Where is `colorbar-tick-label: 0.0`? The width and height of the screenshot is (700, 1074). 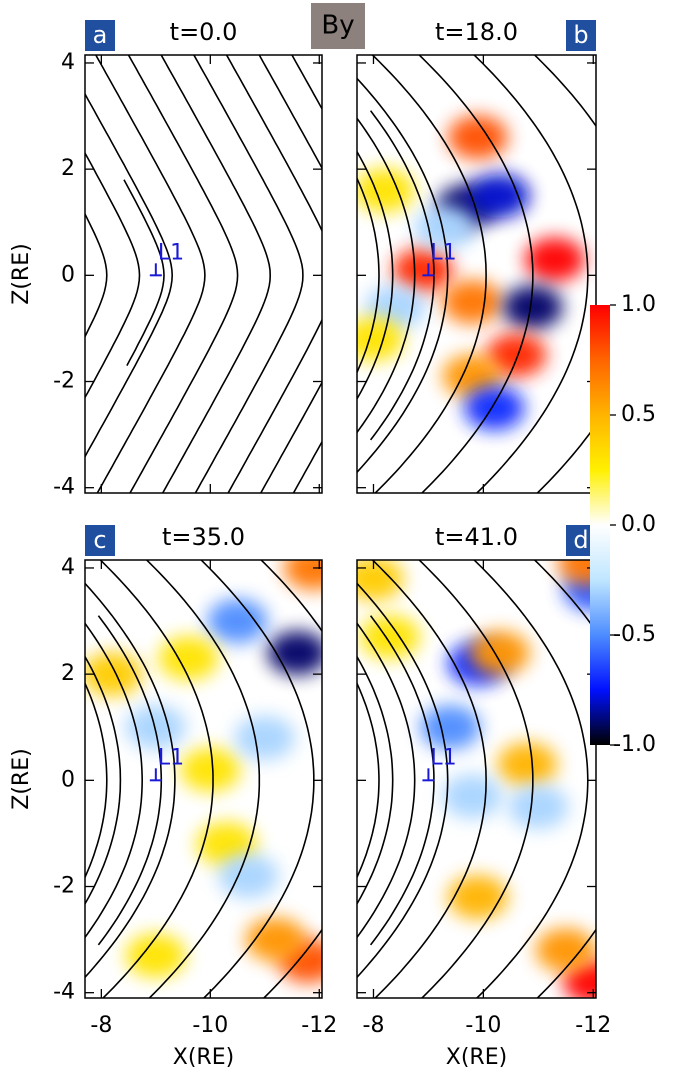 colorbar-tick-label: 0.0 is located at coordinates (638, 524).